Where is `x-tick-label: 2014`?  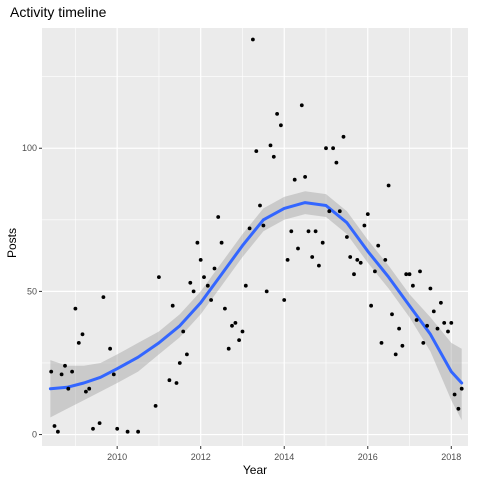 x-tick-label: 2014 is located at coordinates (284, 457).